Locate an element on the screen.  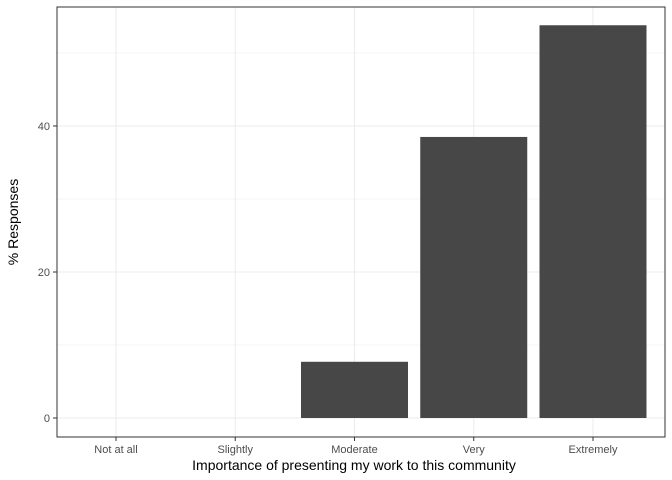
bar-extremely is located at coordinates (593, 221).